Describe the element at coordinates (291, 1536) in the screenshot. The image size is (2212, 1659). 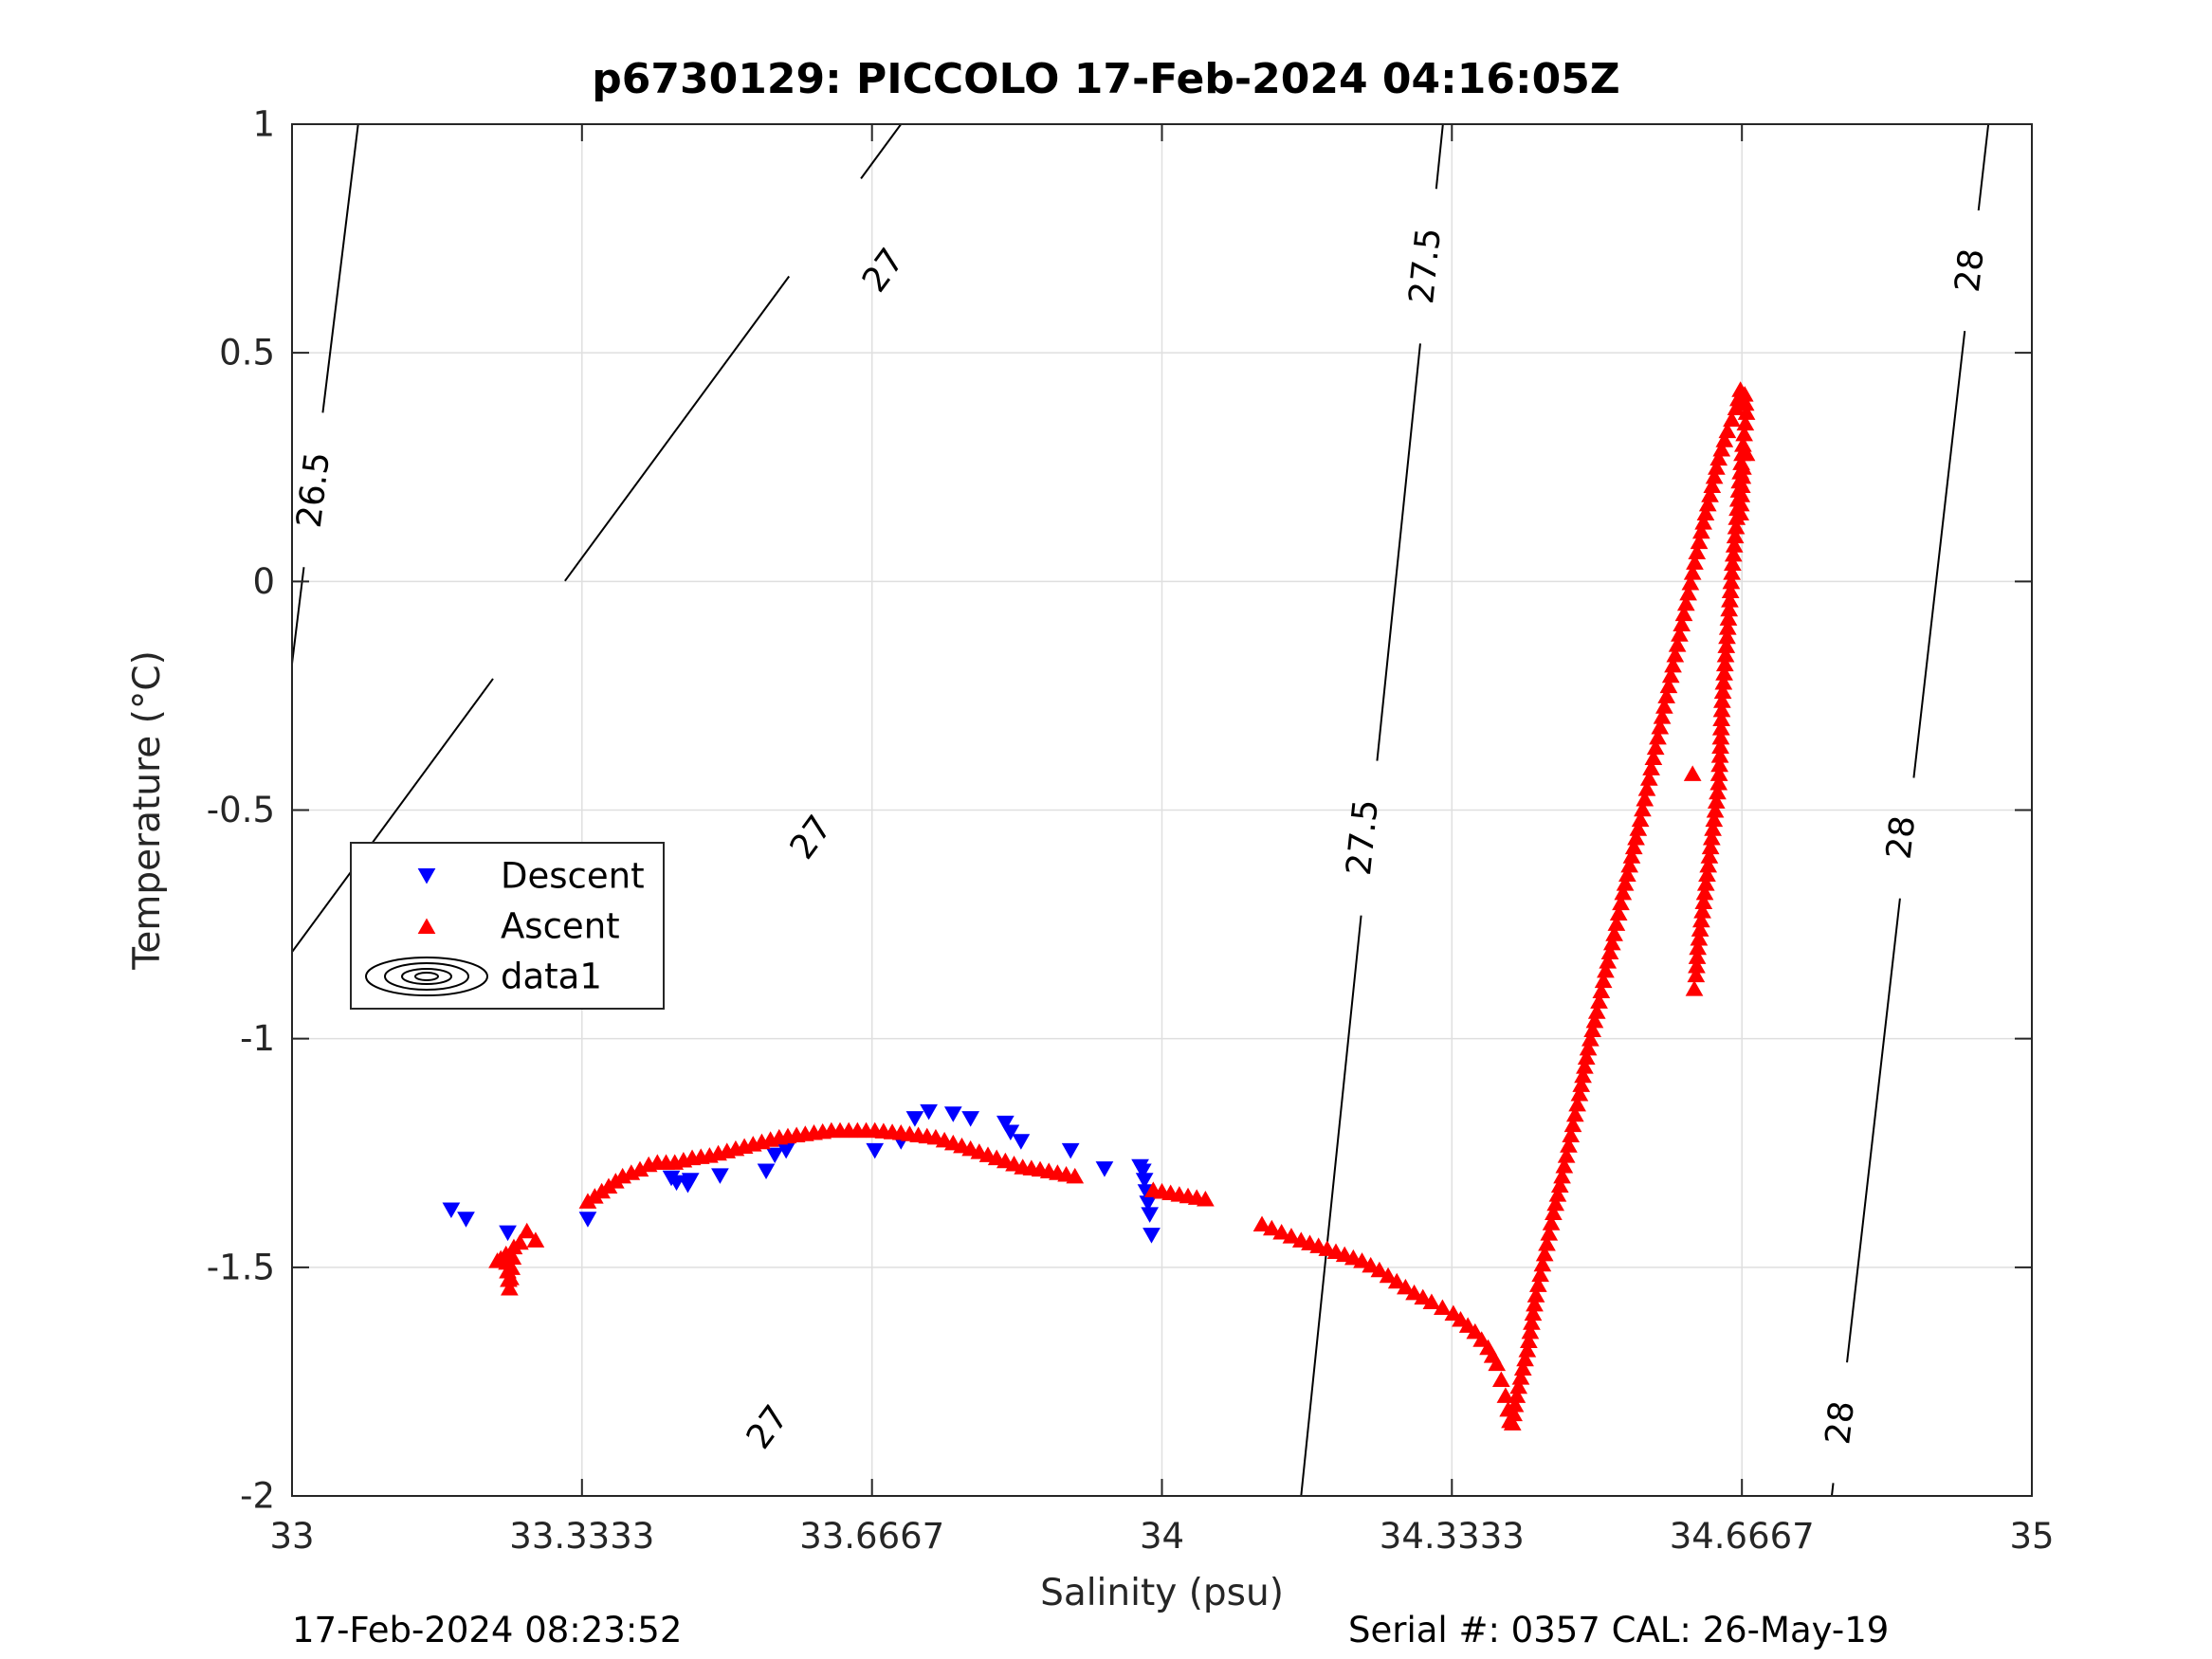
I see `x-tick-label: 33` at that location.